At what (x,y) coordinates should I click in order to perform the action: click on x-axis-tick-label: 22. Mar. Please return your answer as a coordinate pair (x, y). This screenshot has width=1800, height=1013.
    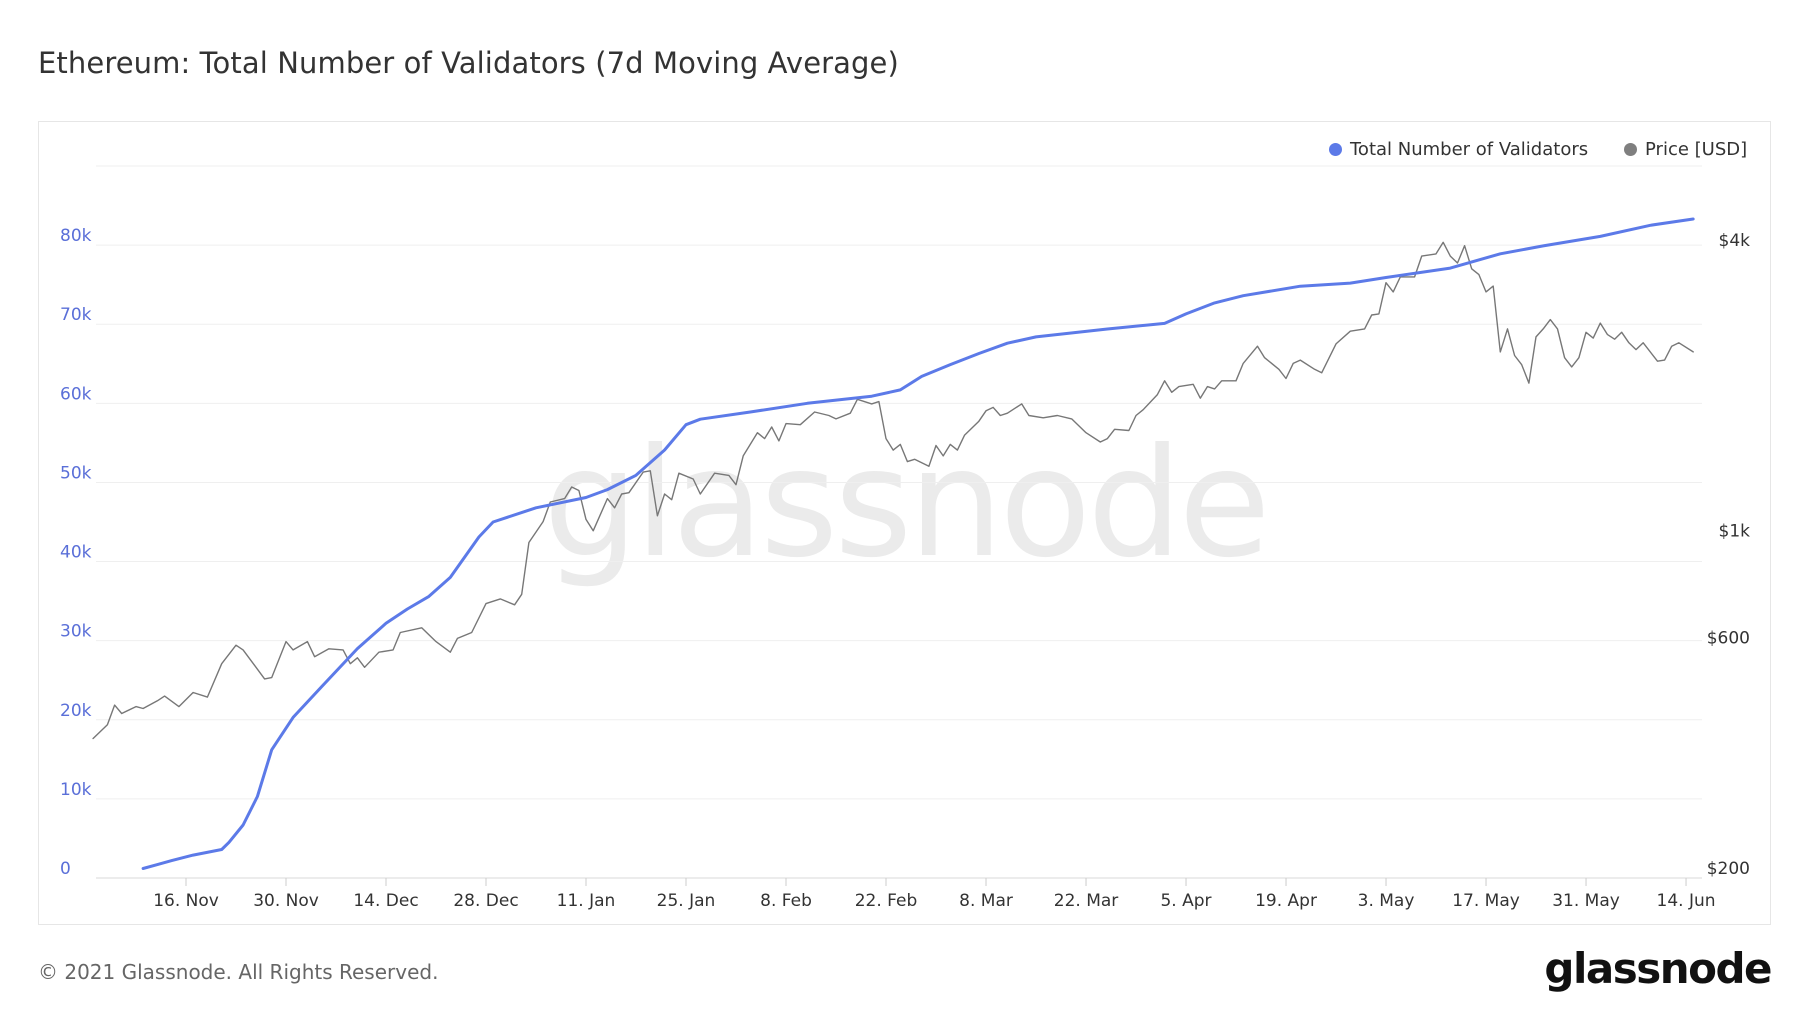
    Looking at the image, I should click on (1086, 901).